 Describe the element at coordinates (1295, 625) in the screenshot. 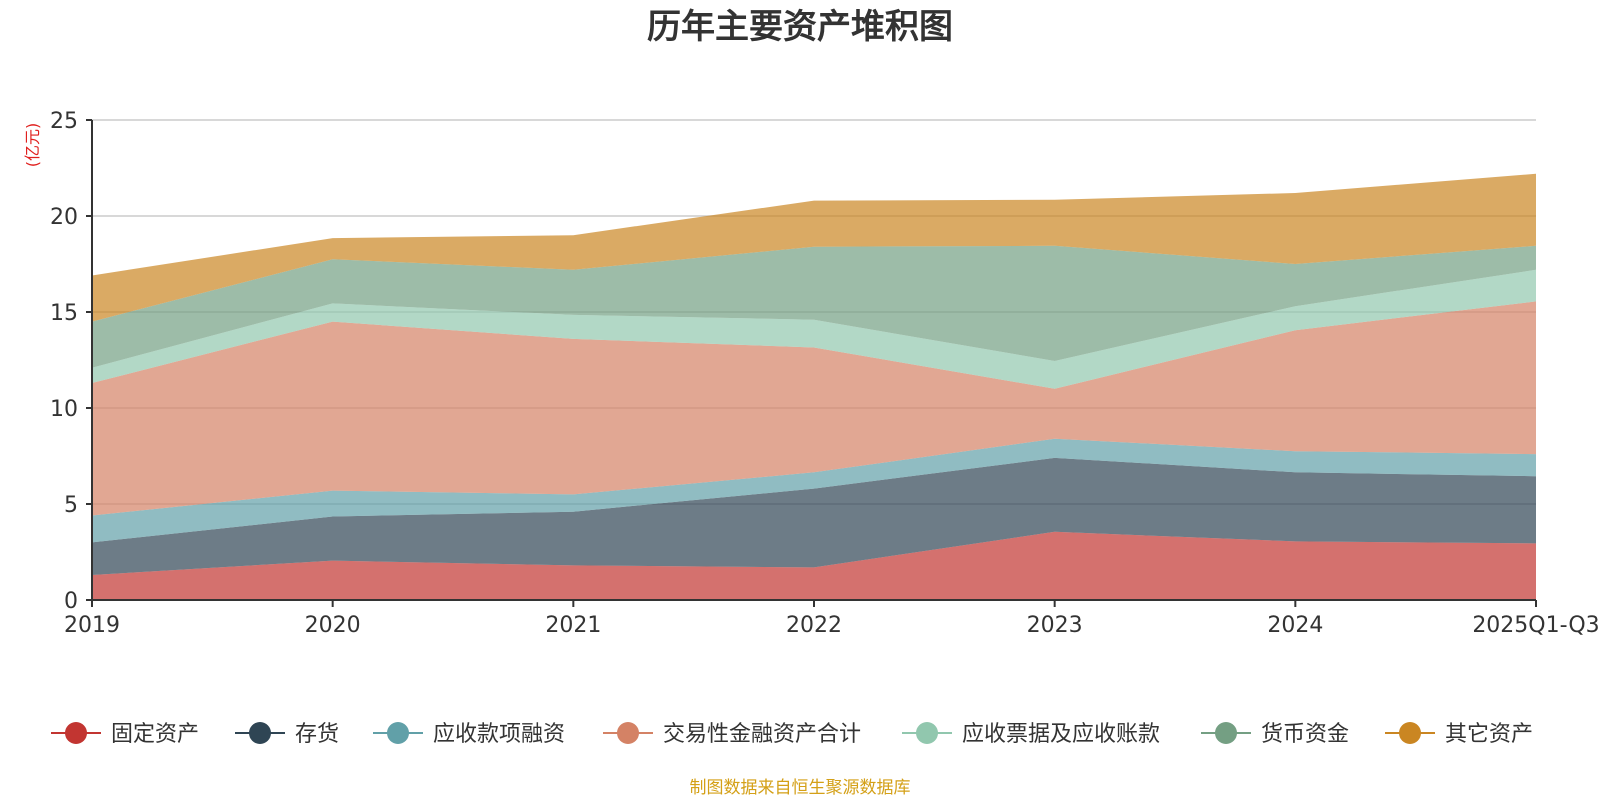

I see `x-tick-label: 2024` at that location.